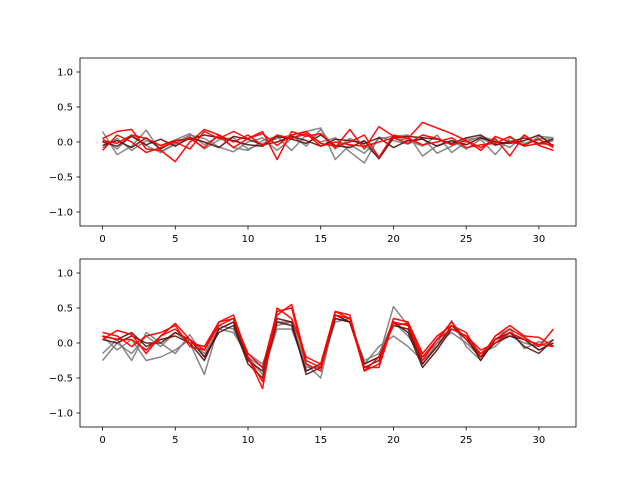 The image size is (640, 480). I want to click on top-y-tick-label-3: 0.5, so click(65, 108).